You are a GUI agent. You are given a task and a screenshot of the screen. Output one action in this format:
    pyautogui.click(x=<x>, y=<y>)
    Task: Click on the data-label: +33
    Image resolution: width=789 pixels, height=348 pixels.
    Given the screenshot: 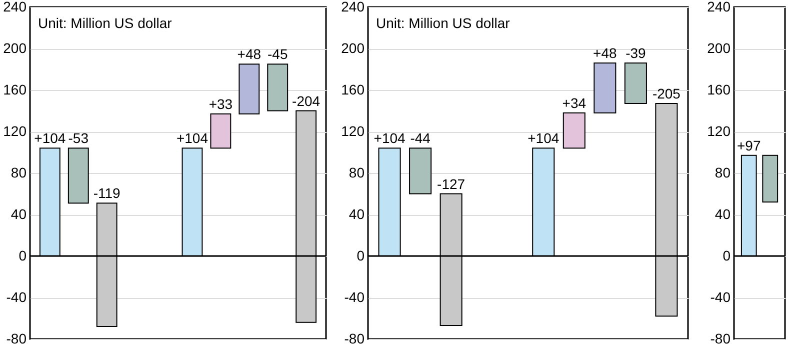 What is the action you would take?
    pyautogui.click(x=220, y=104)
    